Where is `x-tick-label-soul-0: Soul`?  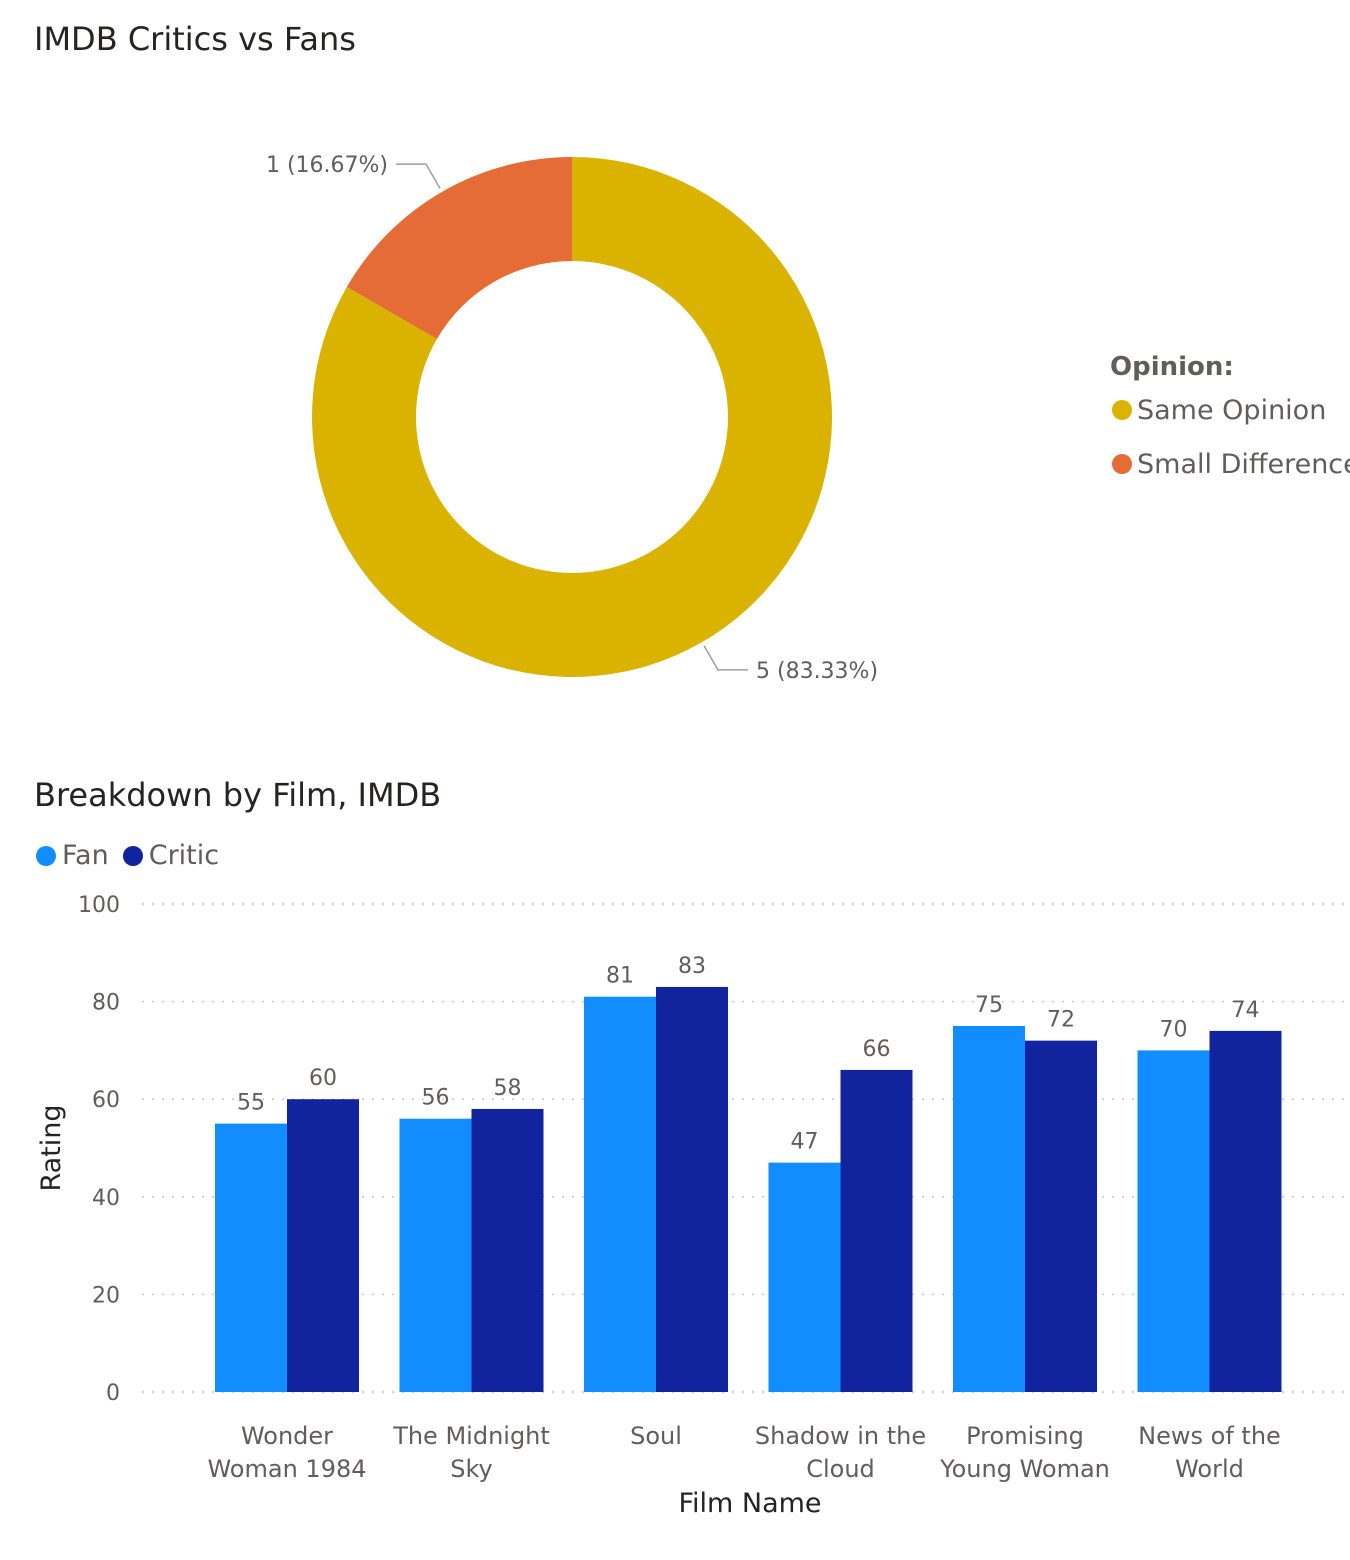 x-tick-label-soul-0: Soul is located at coordinates (656, 1436).